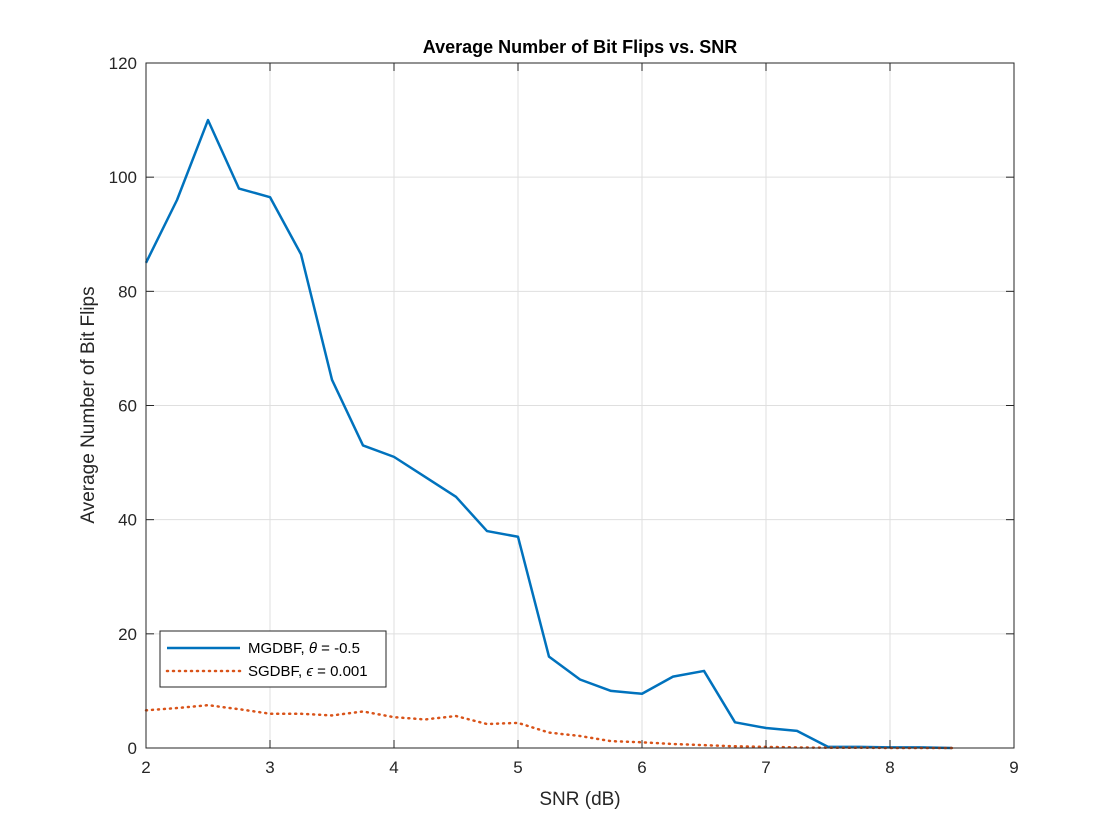 The image size is (1120, 840). Describe the element at coordinates (579, 799) in the screenshot. I see `x-axis-label: SNR (dB)` at that location.